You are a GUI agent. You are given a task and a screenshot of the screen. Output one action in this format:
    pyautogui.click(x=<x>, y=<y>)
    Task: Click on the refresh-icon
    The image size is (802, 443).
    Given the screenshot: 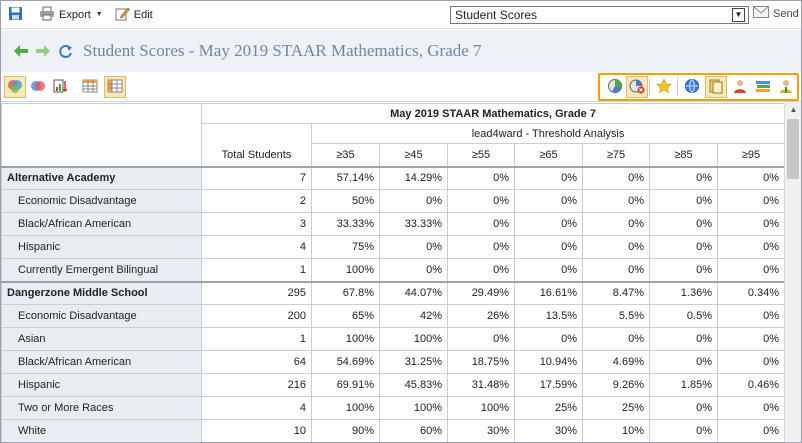 What is the action you would take?
    pyautogui.click(x=65, y=51)
    